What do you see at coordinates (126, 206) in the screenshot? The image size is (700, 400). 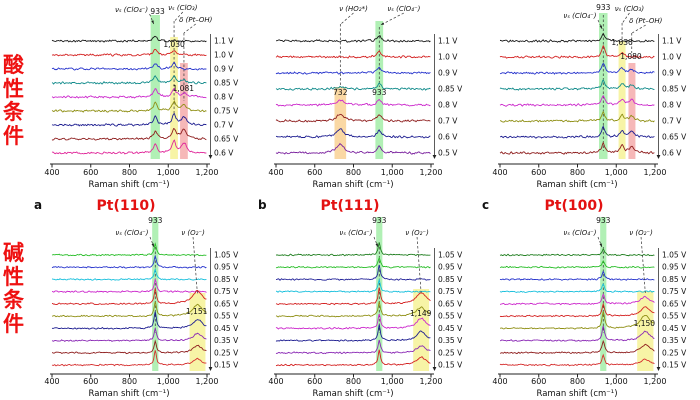 I see `panel-title: Pt(110)` at bounding box center [126, 206].